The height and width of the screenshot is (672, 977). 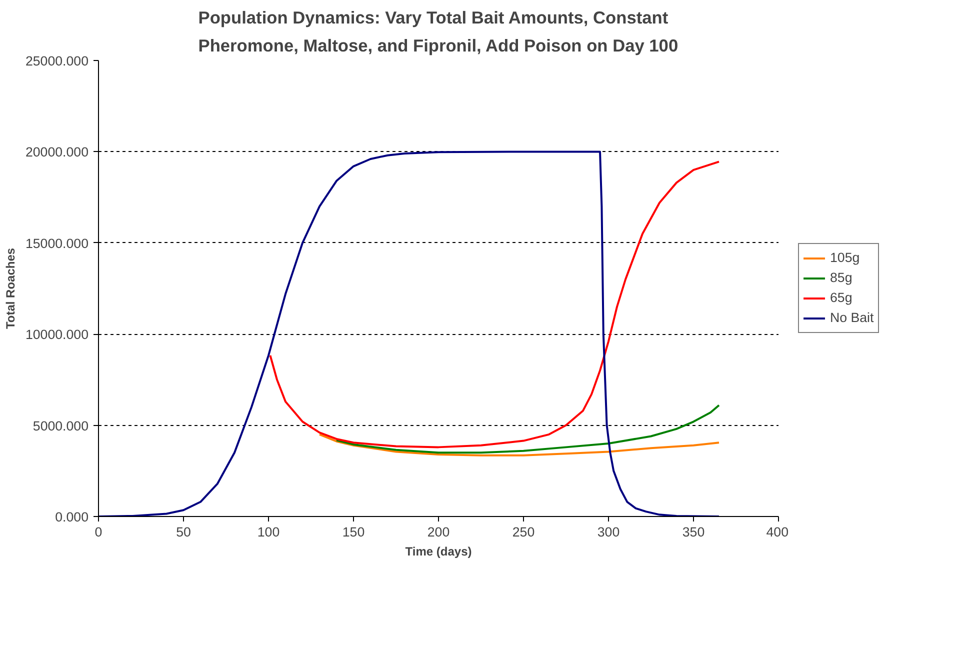 I want to click on x-tick-label: 250, so click(x=523, y=532).